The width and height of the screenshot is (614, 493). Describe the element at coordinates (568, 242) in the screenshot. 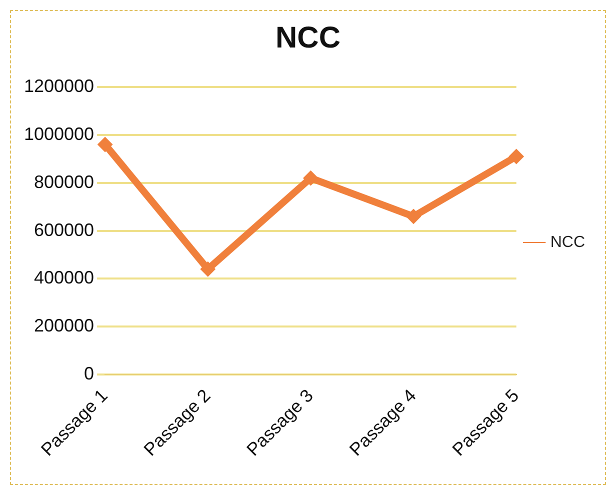

I see `legend-label: NCC` at that location.